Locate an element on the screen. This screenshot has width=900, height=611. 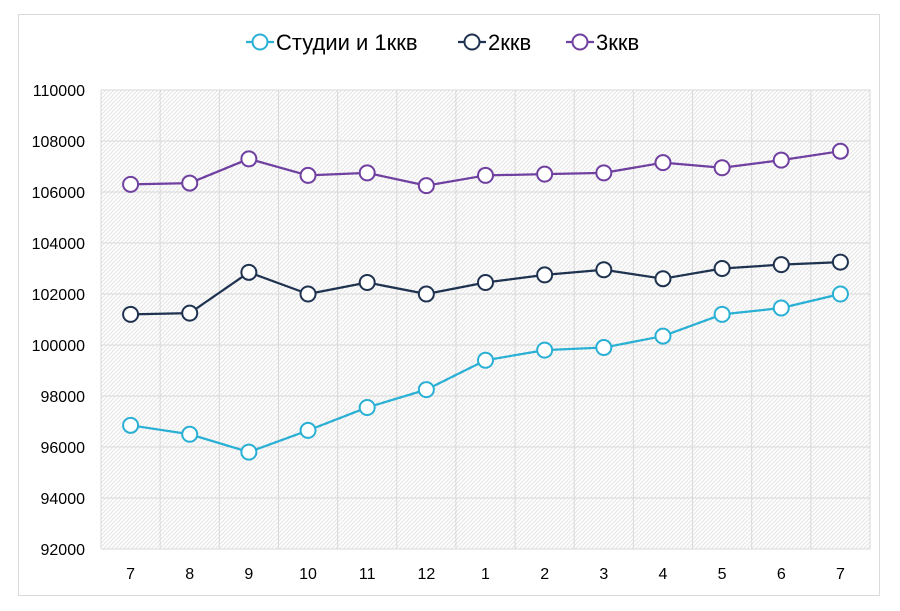
y-tick-label: 104000 is located at coordinates (58, 244).